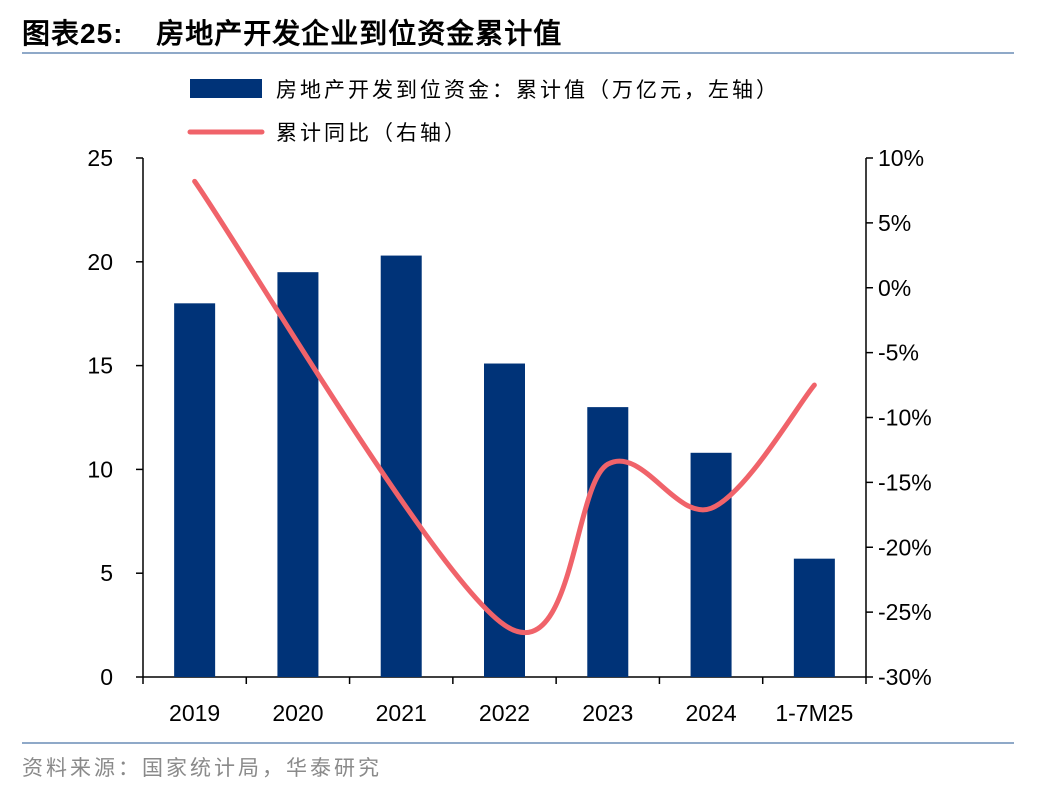  Describe the element at coordinates (814, 713) in the screenshot. I see `x-axis-tick-label: 1-7M25` at that location.